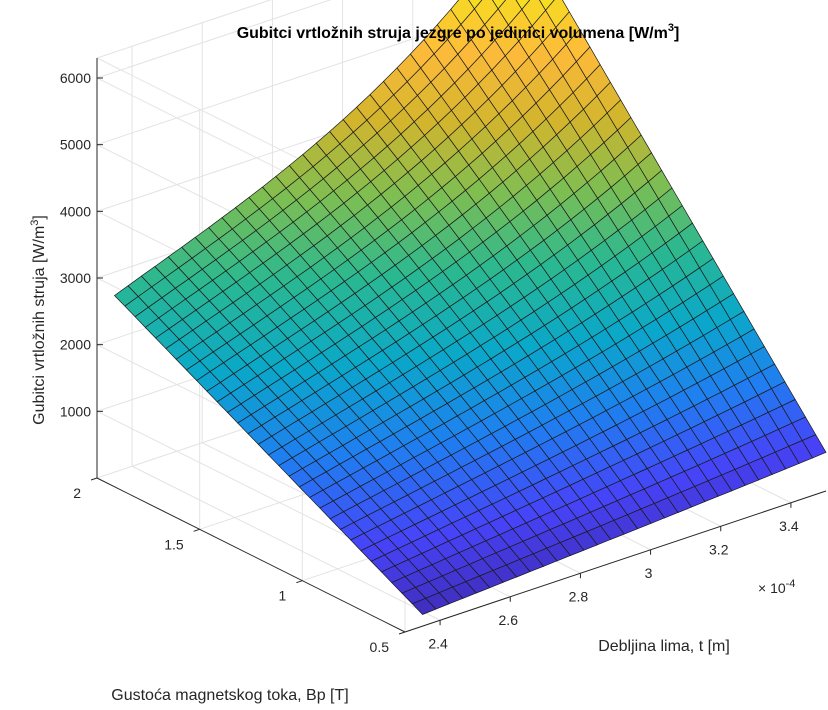 The width and height of the screenshot is (828, 710). What do you see at coordinates (75, 145) in the screenshot?
I see `z-tick-label: 5000` at bounding box center [75, 145].